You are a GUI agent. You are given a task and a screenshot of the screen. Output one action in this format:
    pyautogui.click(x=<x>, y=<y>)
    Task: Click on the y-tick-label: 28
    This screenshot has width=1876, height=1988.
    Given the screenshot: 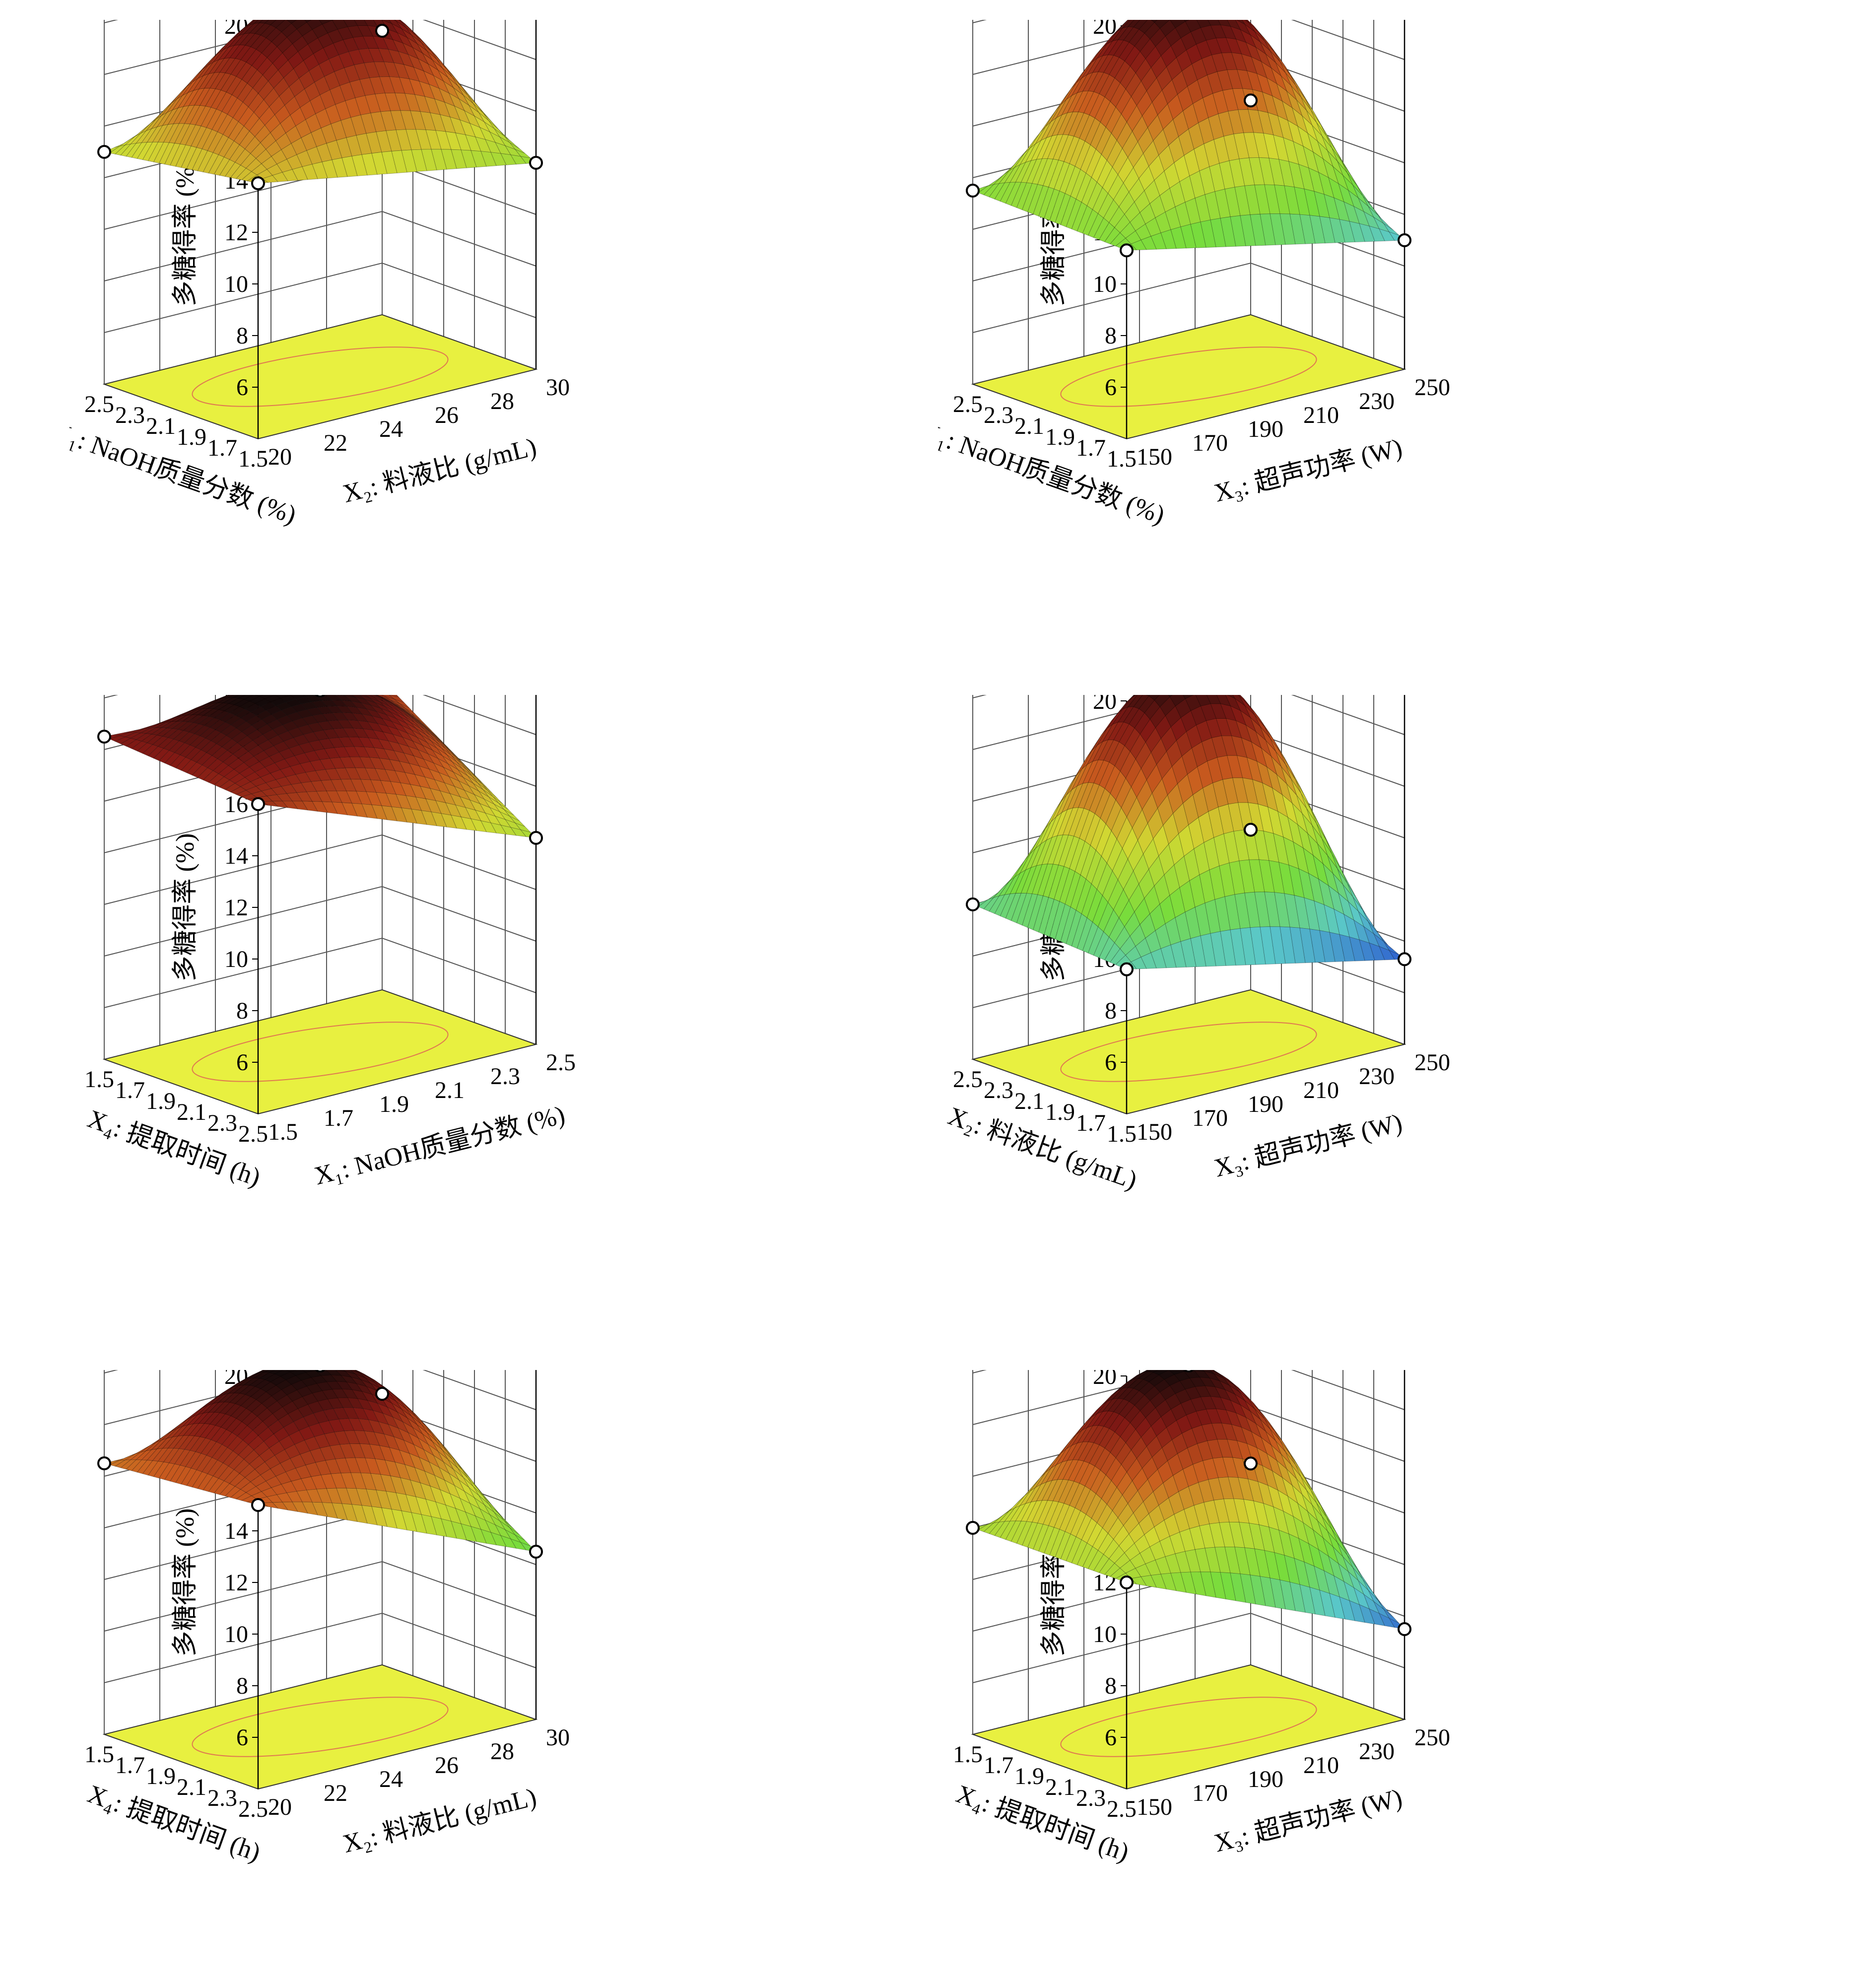 What is the action you would take?
    pyautogui.click(x=502, y=401)
    